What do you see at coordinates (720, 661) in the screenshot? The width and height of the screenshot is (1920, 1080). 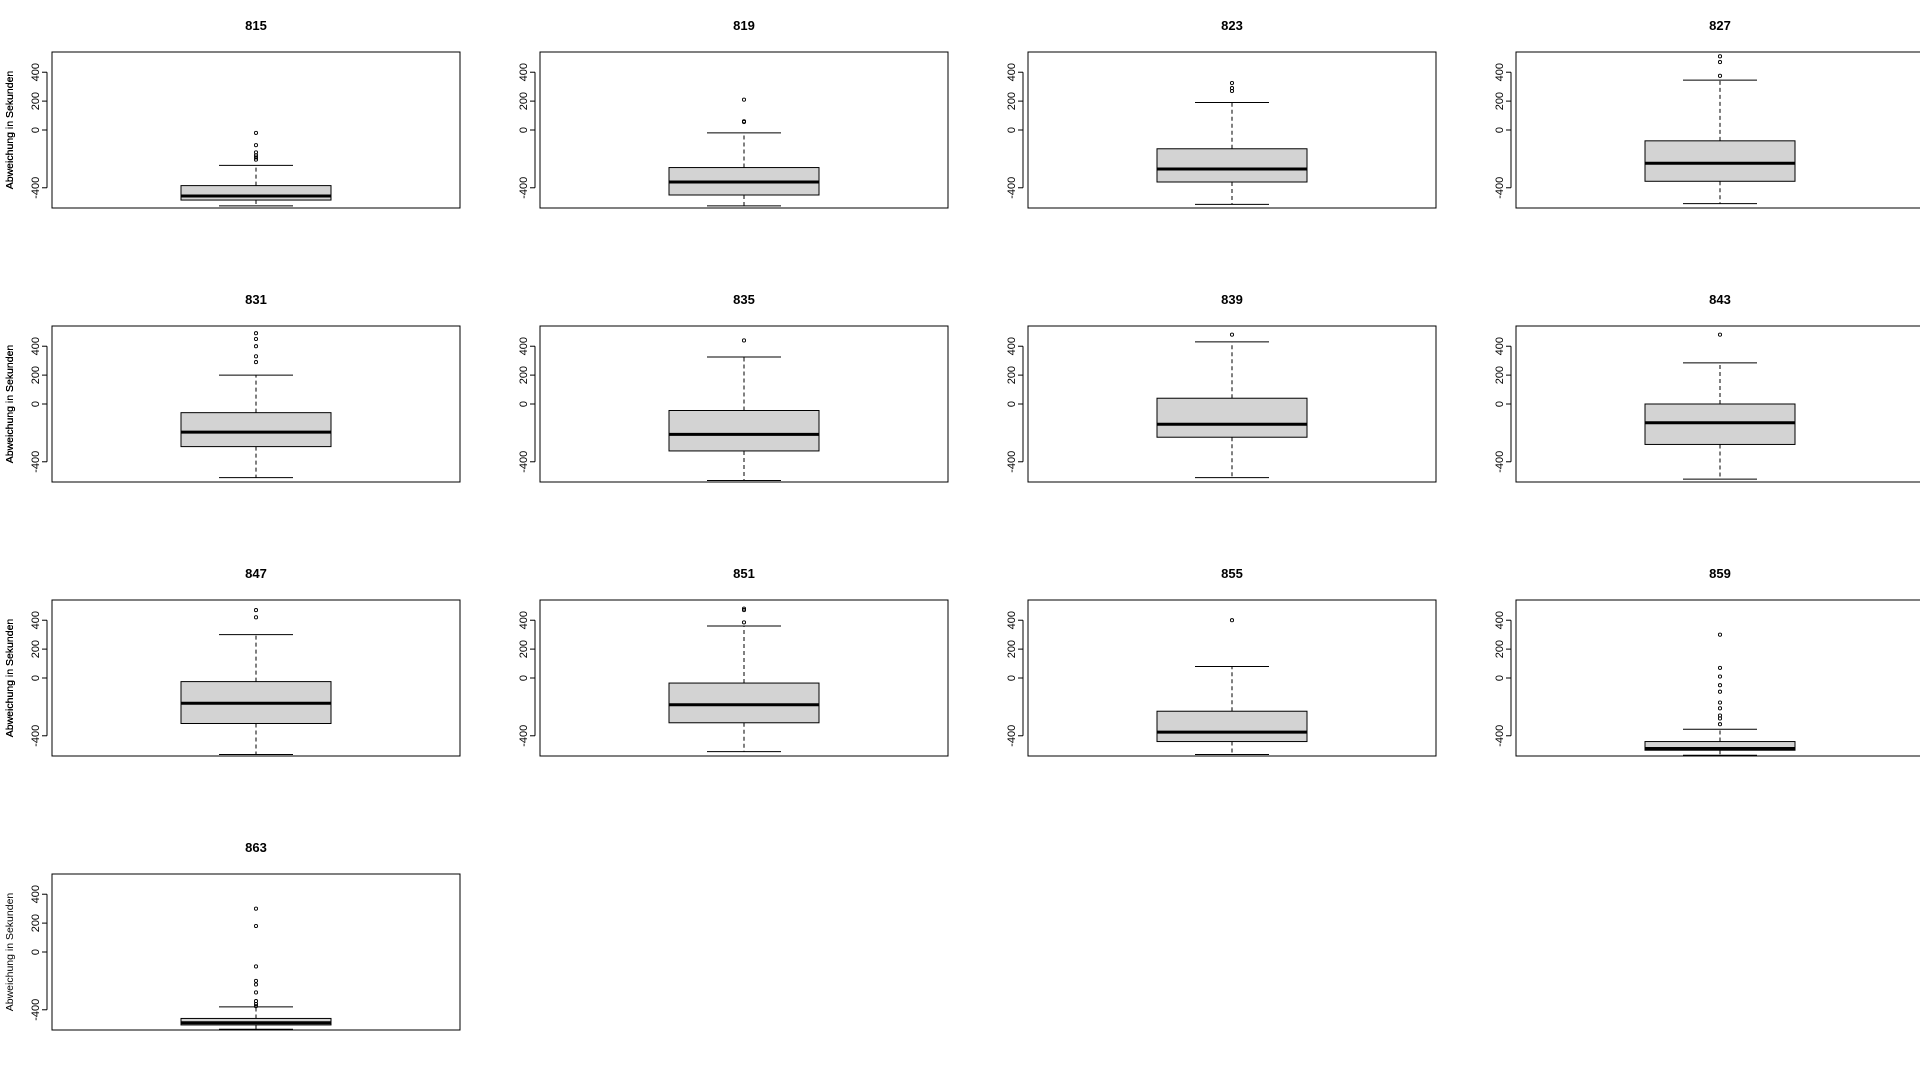 I see `boxplot-panel: 855 -400 0 200 400 Abweichung in Sekunden` at bounding box center [720, 661].